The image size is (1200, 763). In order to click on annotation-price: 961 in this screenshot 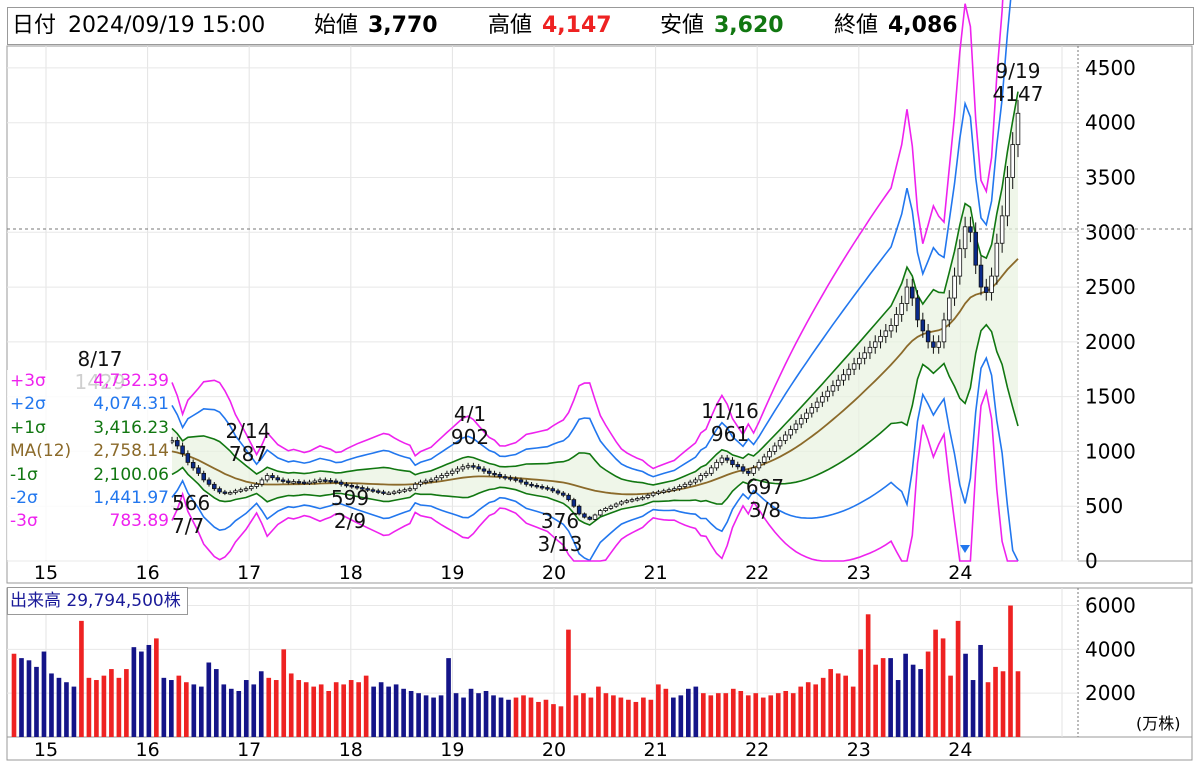, I will do `click(730, 434)`.